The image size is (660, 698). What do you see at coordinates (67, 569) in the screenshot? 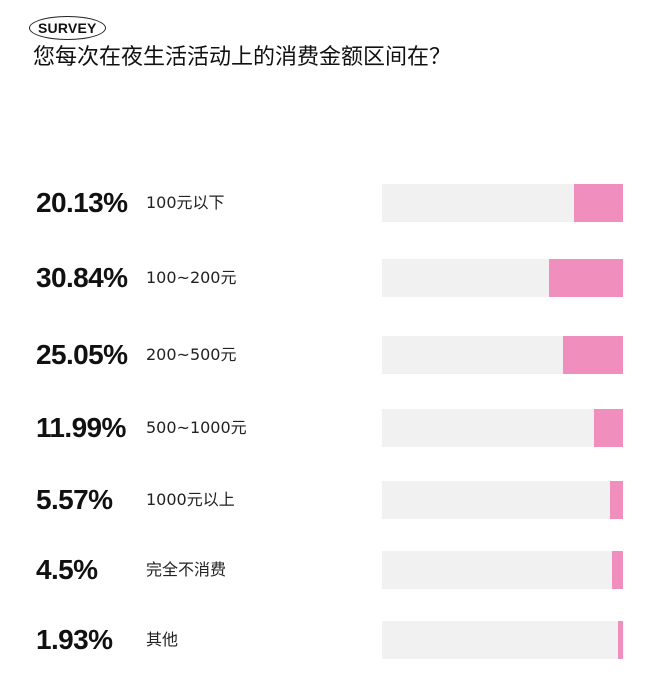
I see `percent-label: 4.5%` at bounding box center [67, 569].